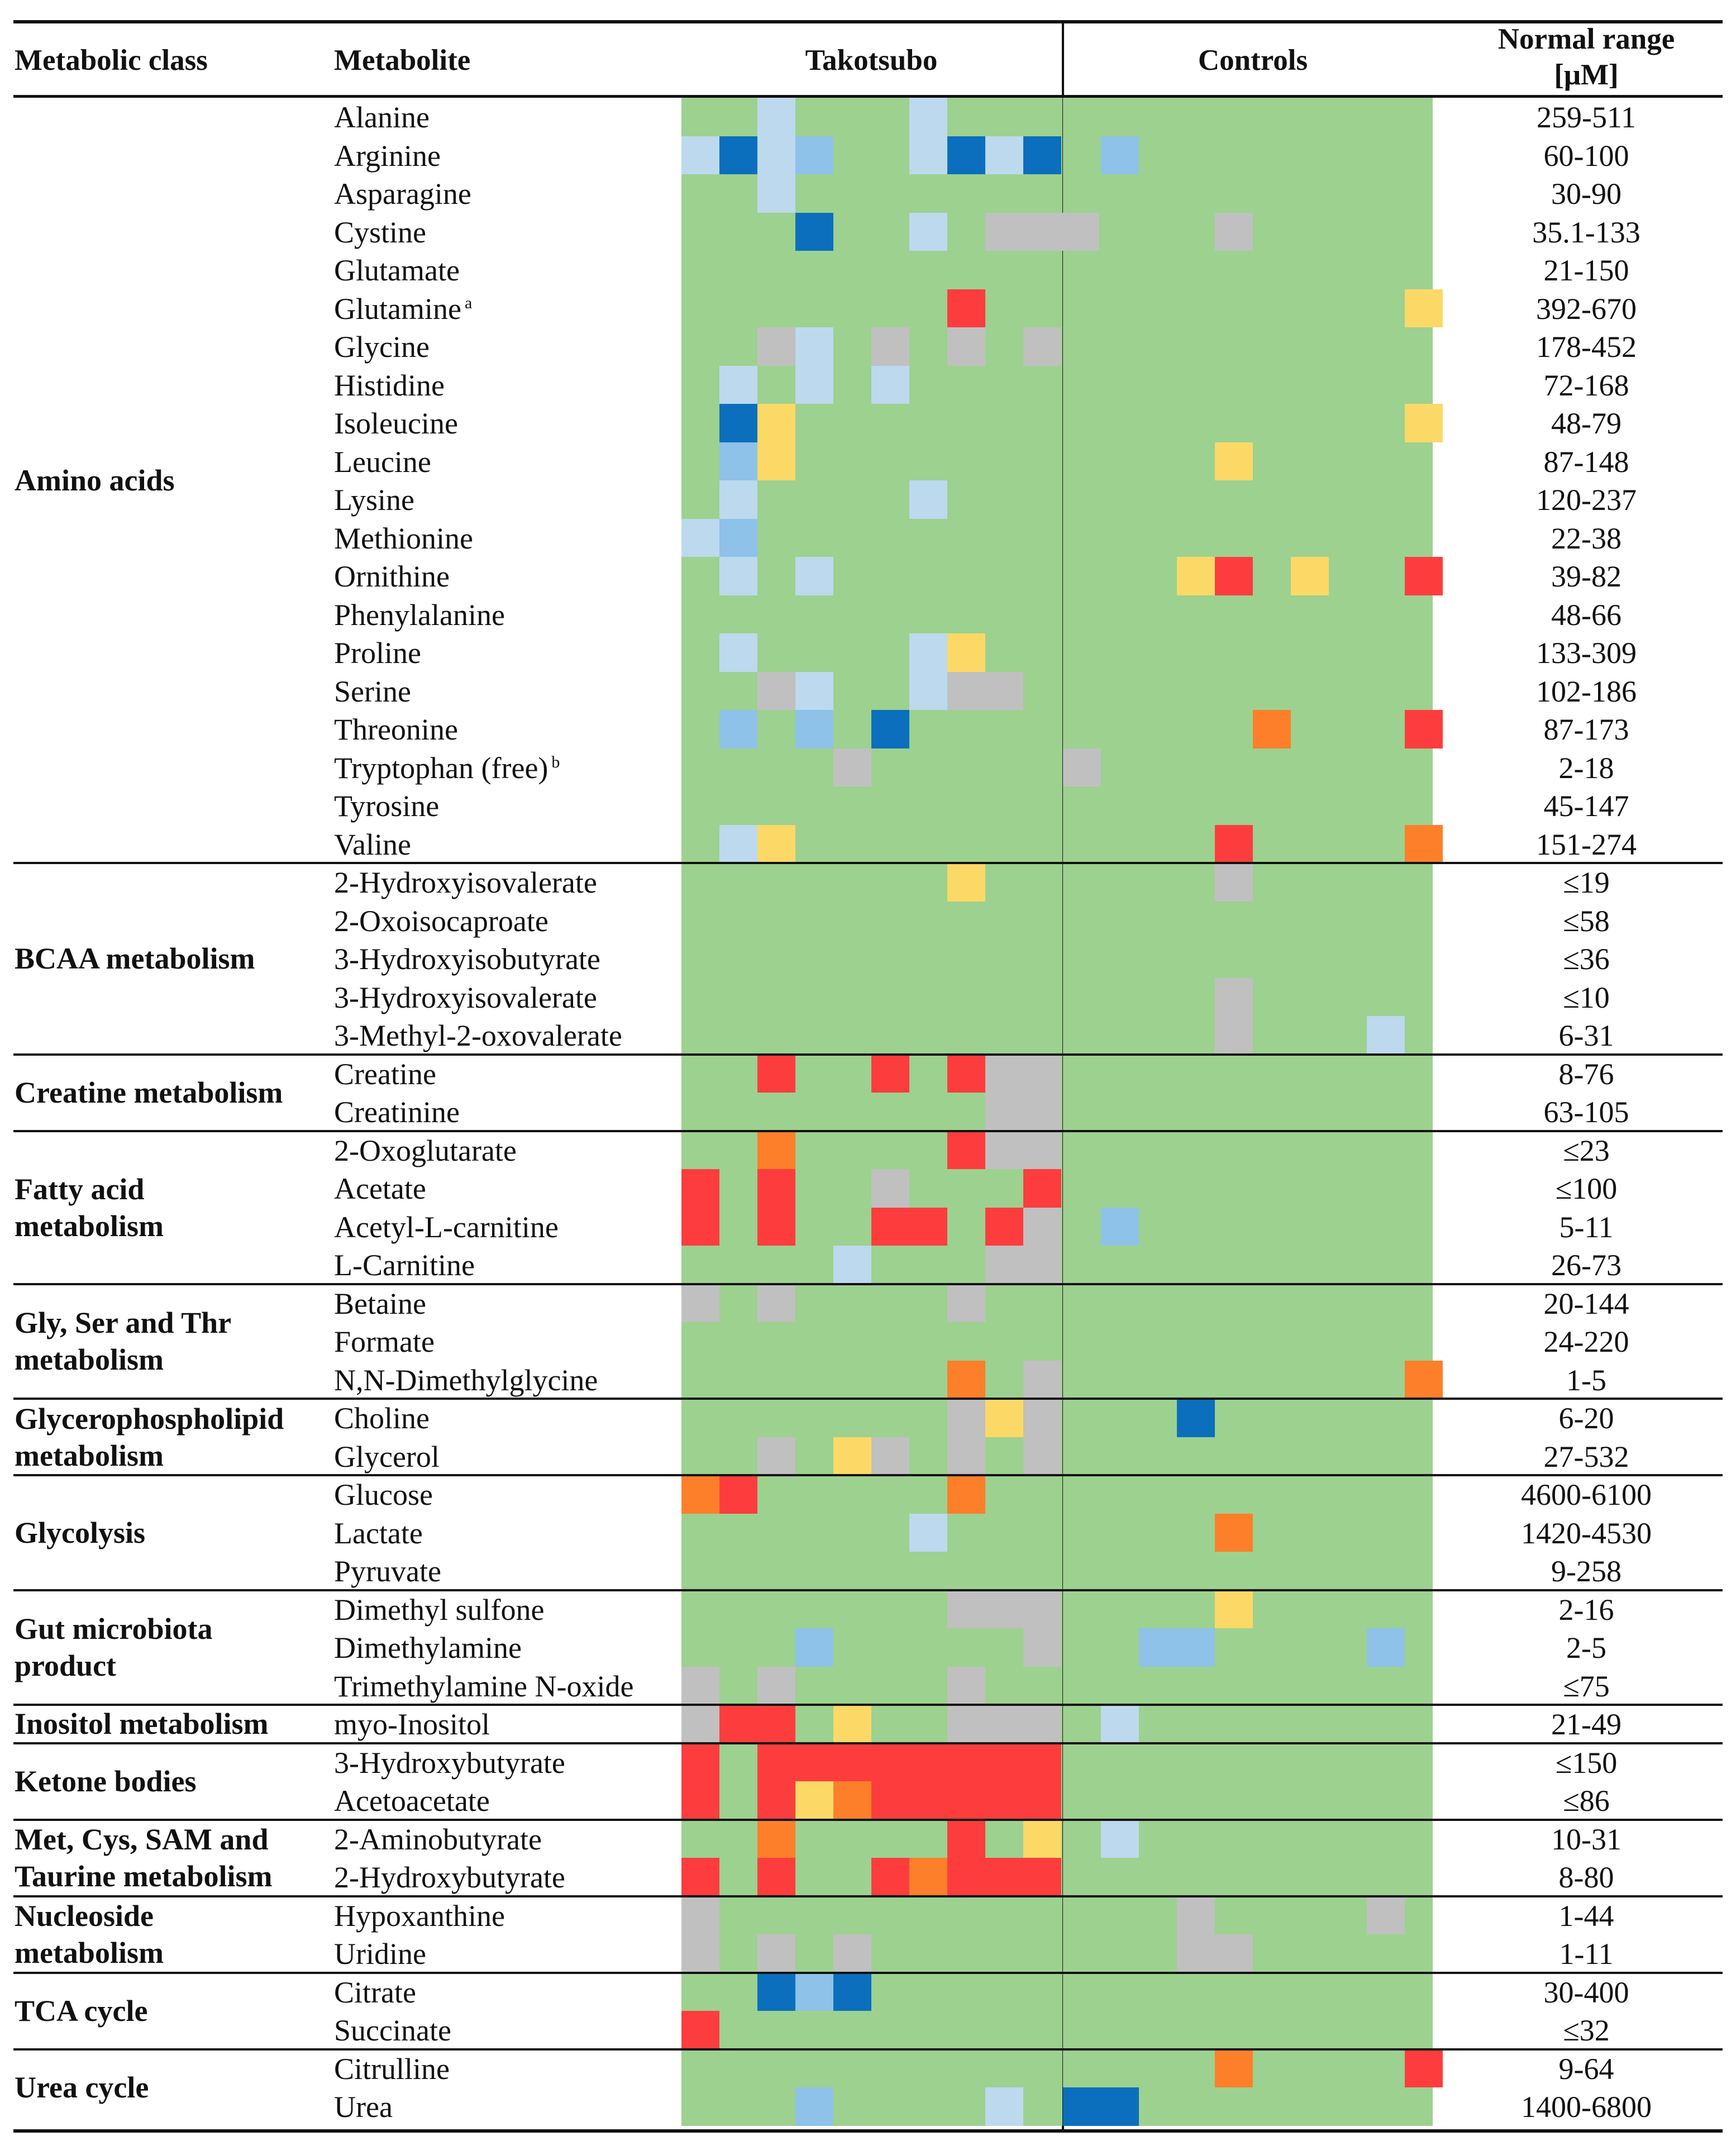  What do you see at coordinates (80, 1532) in the screenshot?
I see `metabolic-class-label: Glycolysis` at bounding box center [80, 1532].